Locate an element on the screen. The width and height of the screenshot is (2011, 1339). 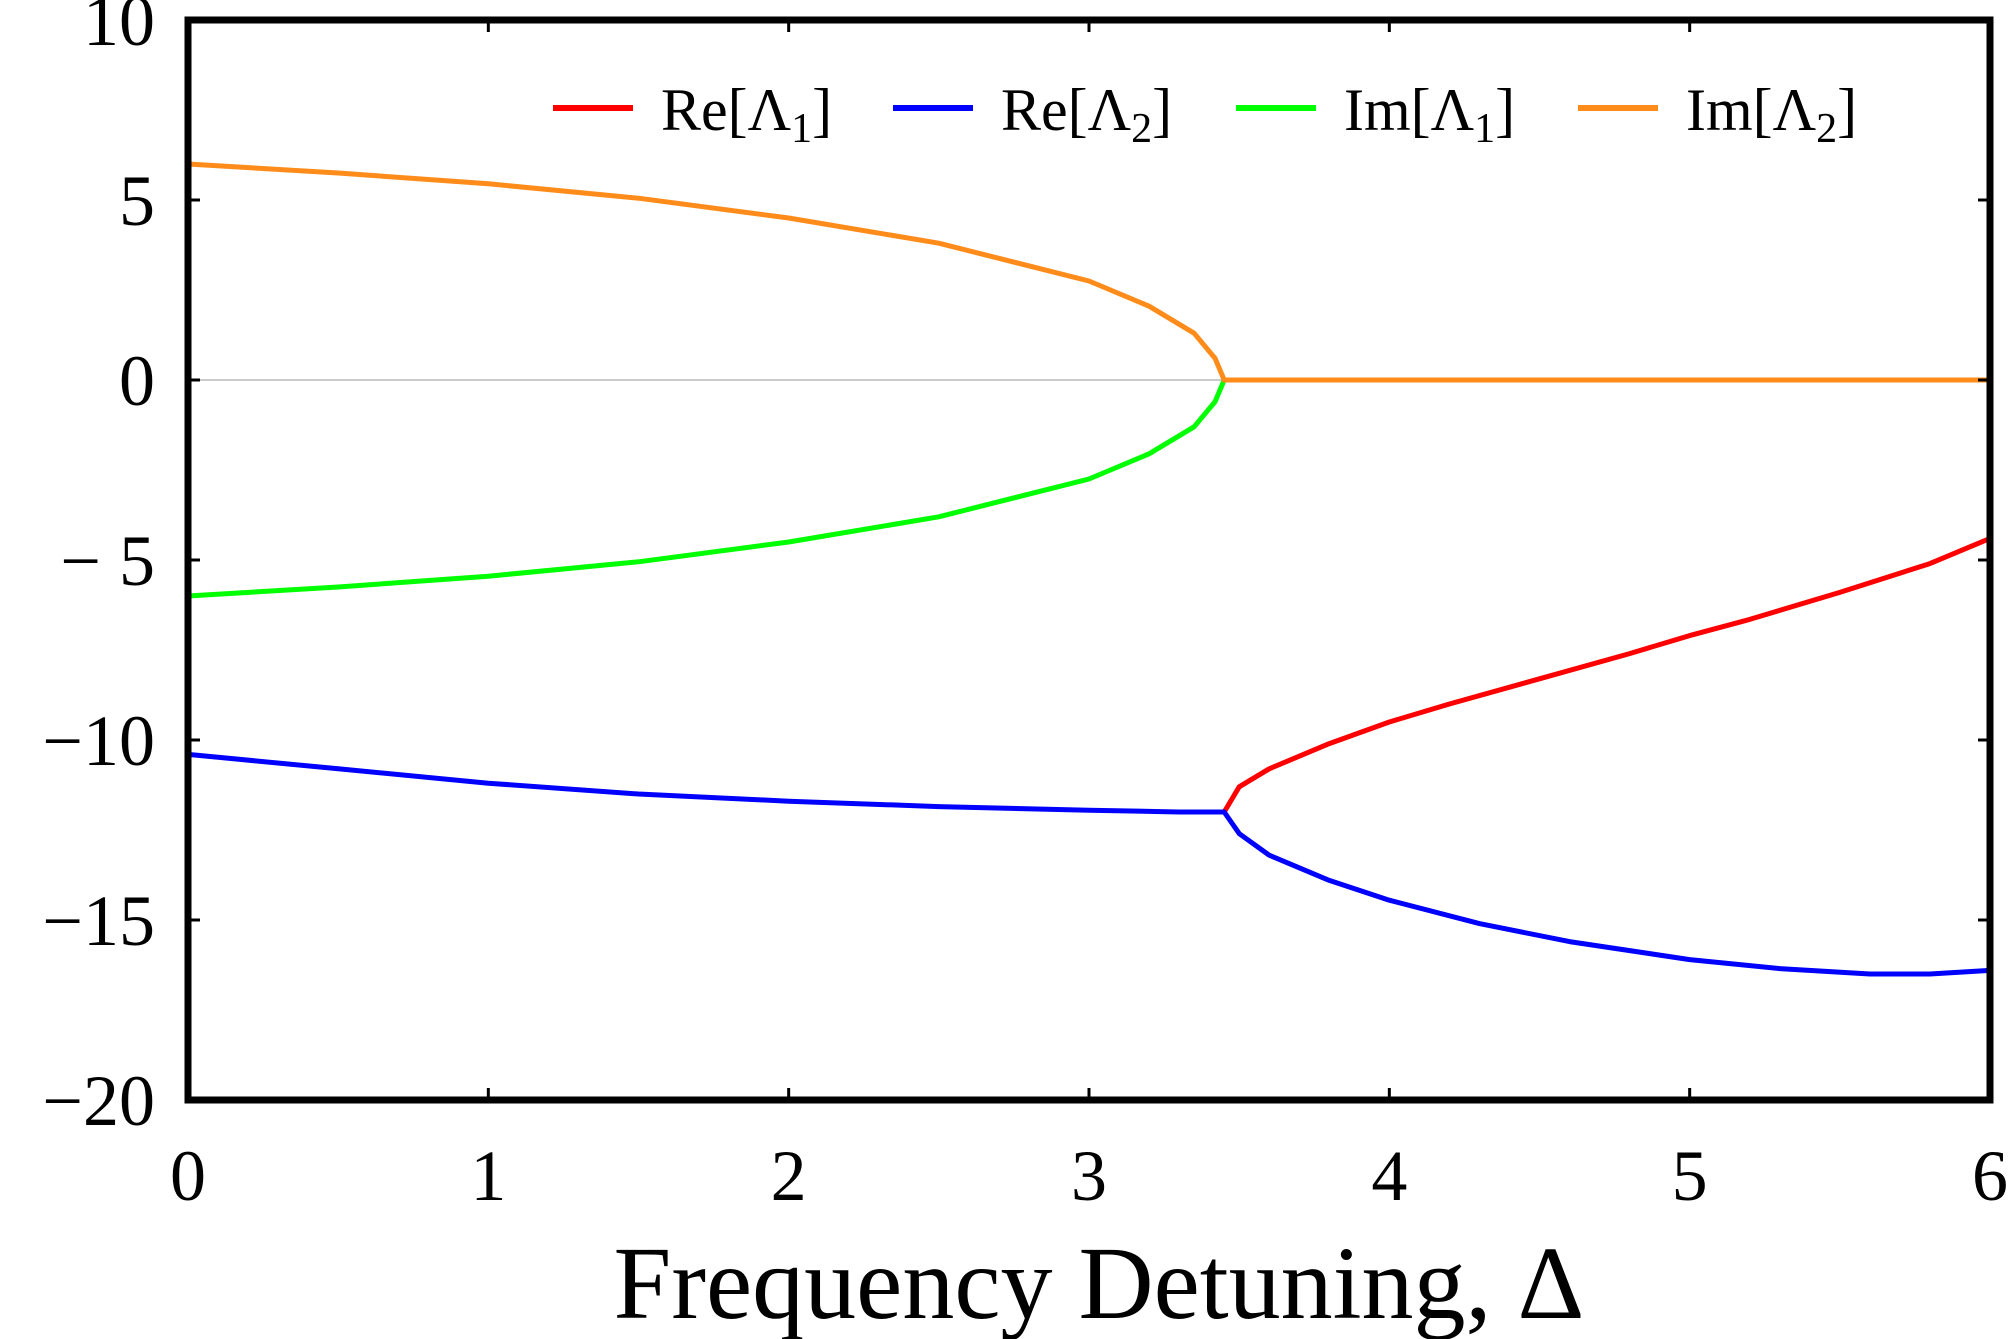
y-tick-label: −10 is located at coordinates (98, 741).